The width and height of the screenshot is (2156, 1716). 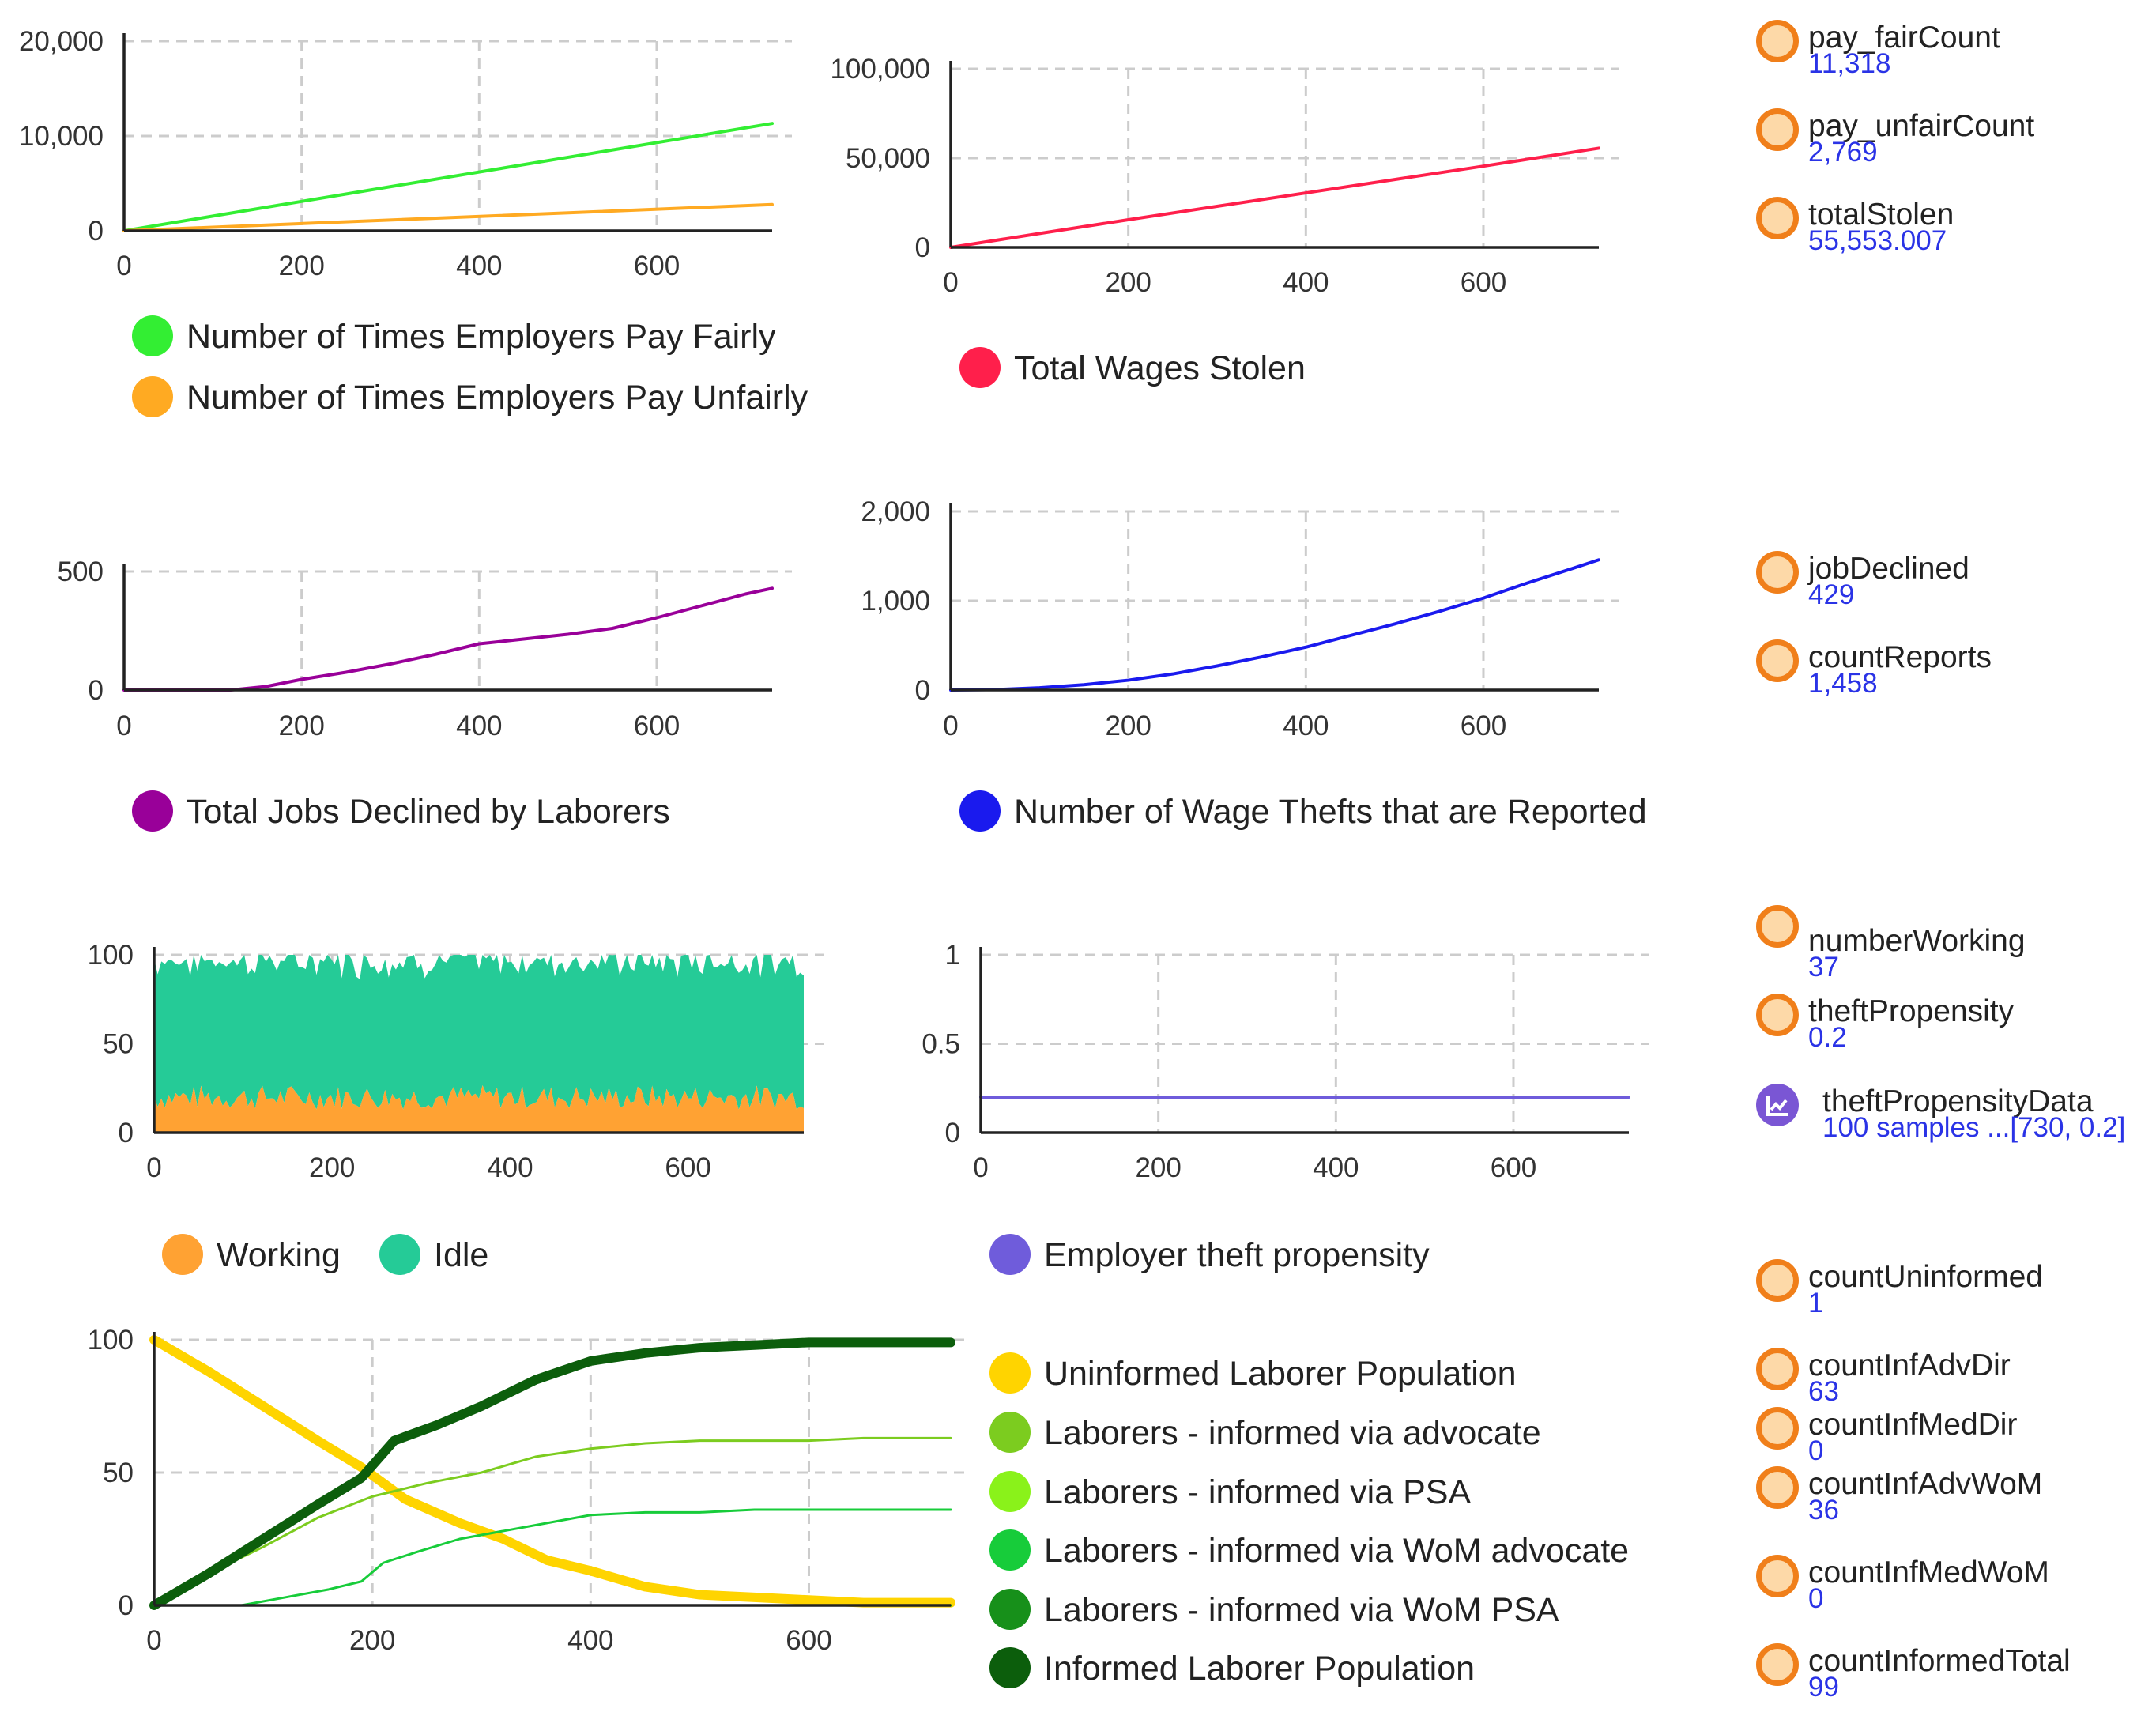 I want to click on variable-name: countInfMedDir, so click(x=1913, y=1425).